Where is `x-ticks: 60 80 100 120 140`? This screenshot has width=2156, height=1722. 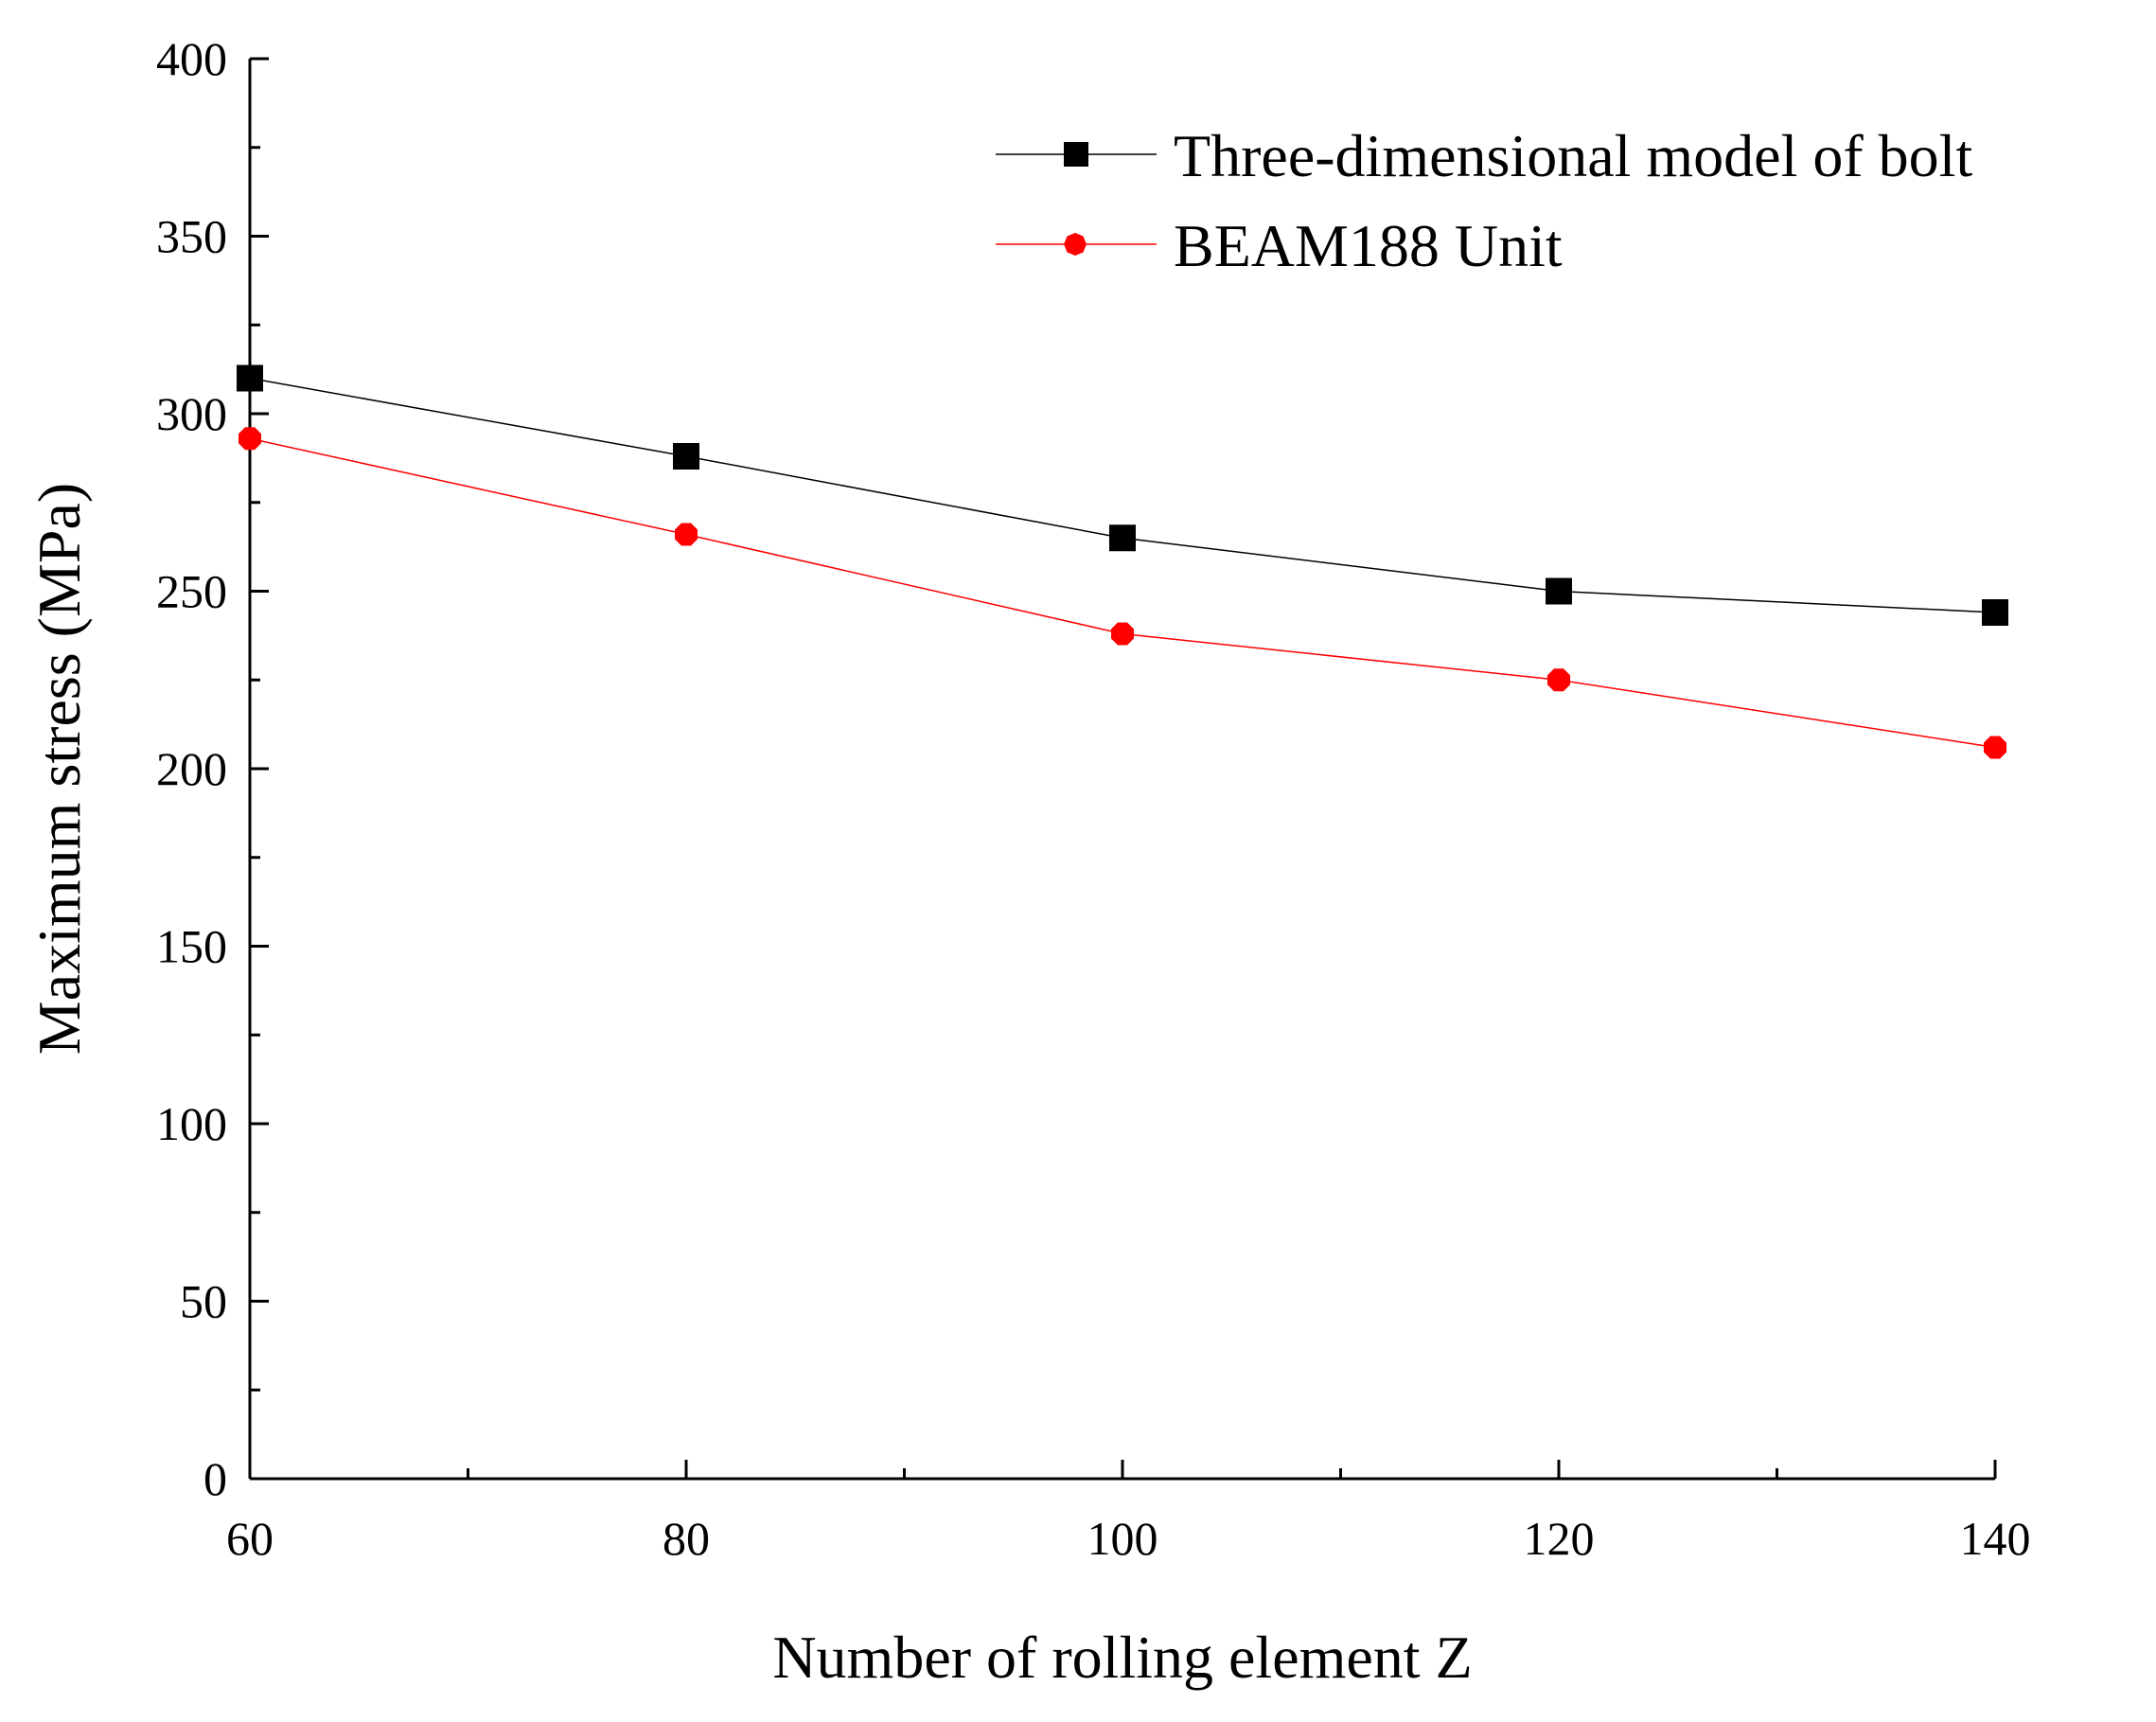
x-ticks: 60 80 100 120 140 is located at coordinates (1128, 1512).